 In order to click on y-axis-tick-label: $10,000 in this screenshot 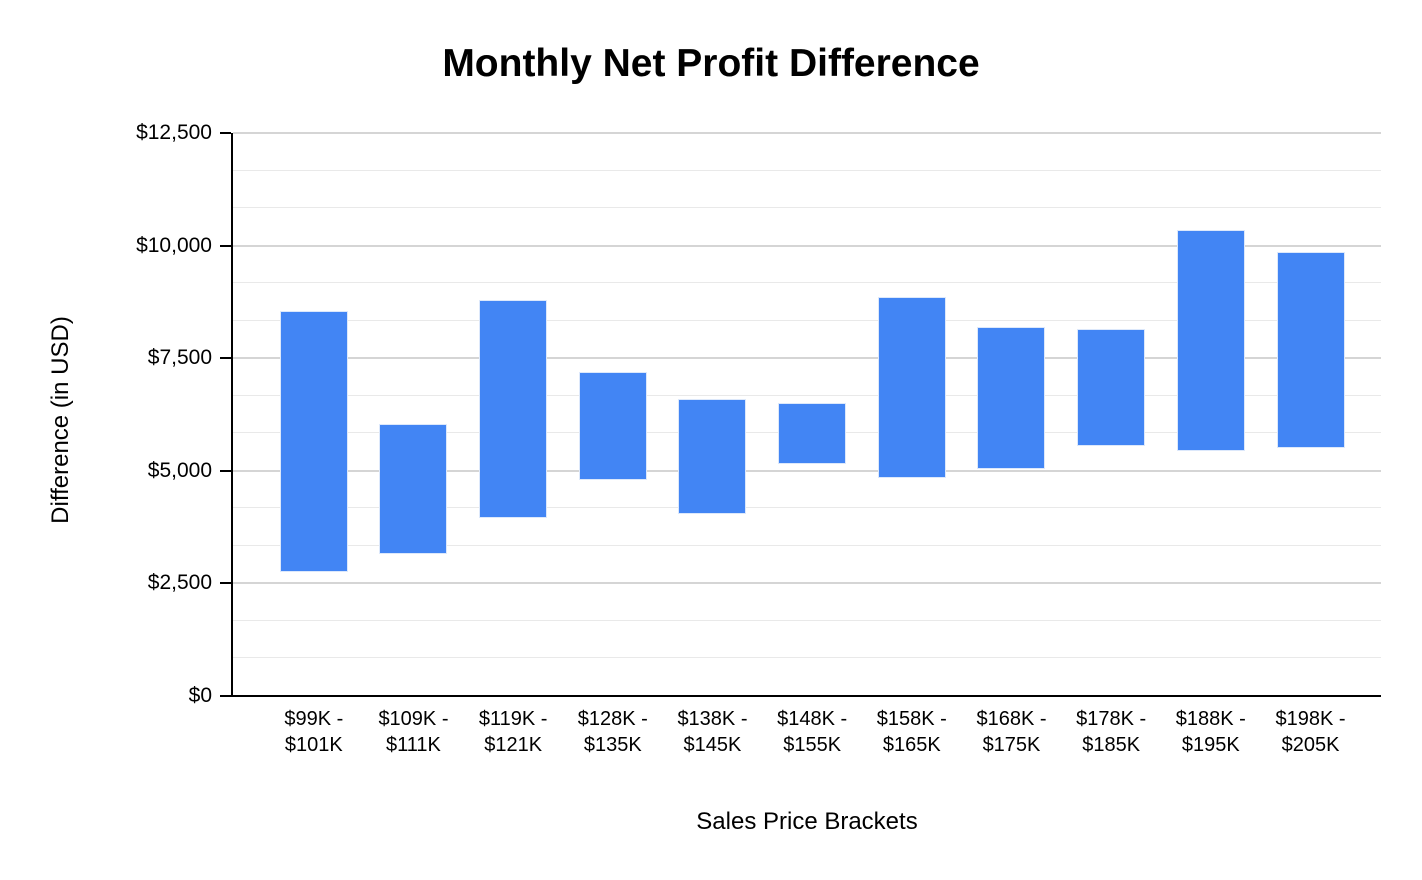, I will do `click(174, 245)`.